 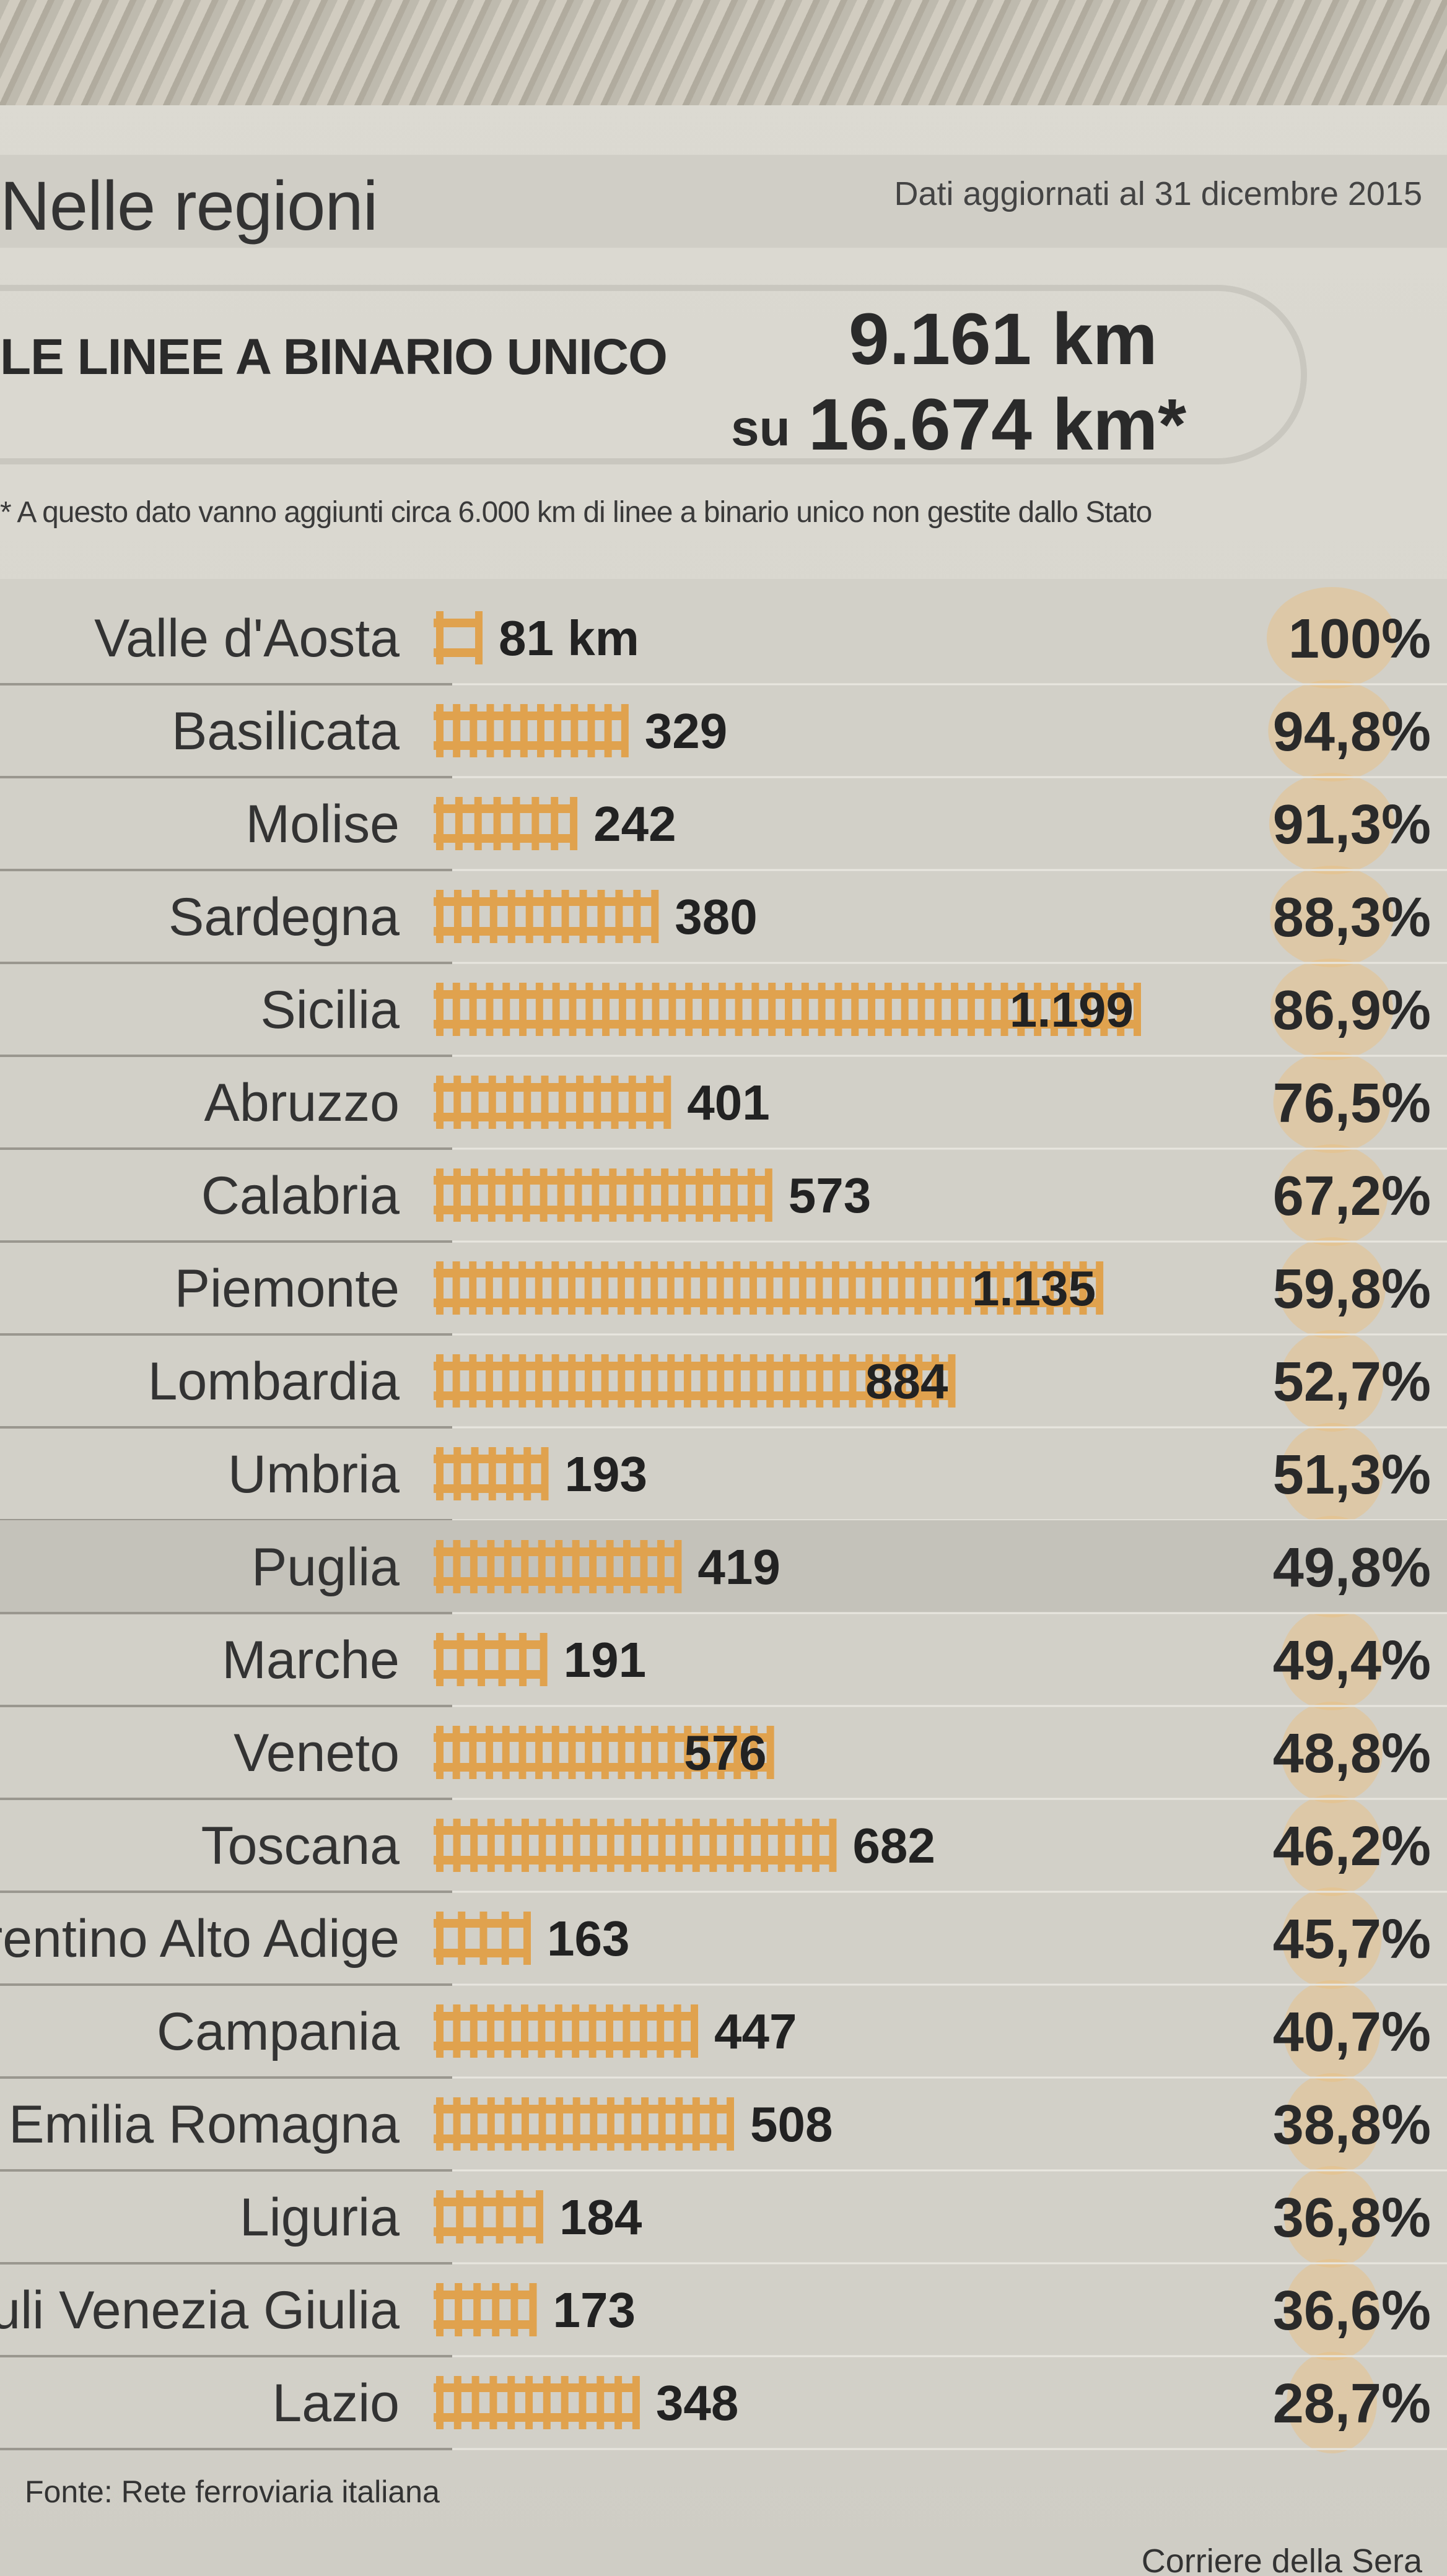 What do you see at coordinates (723, 201) in the screenshot?
I see `header-band` at bounding box center [723, 201].